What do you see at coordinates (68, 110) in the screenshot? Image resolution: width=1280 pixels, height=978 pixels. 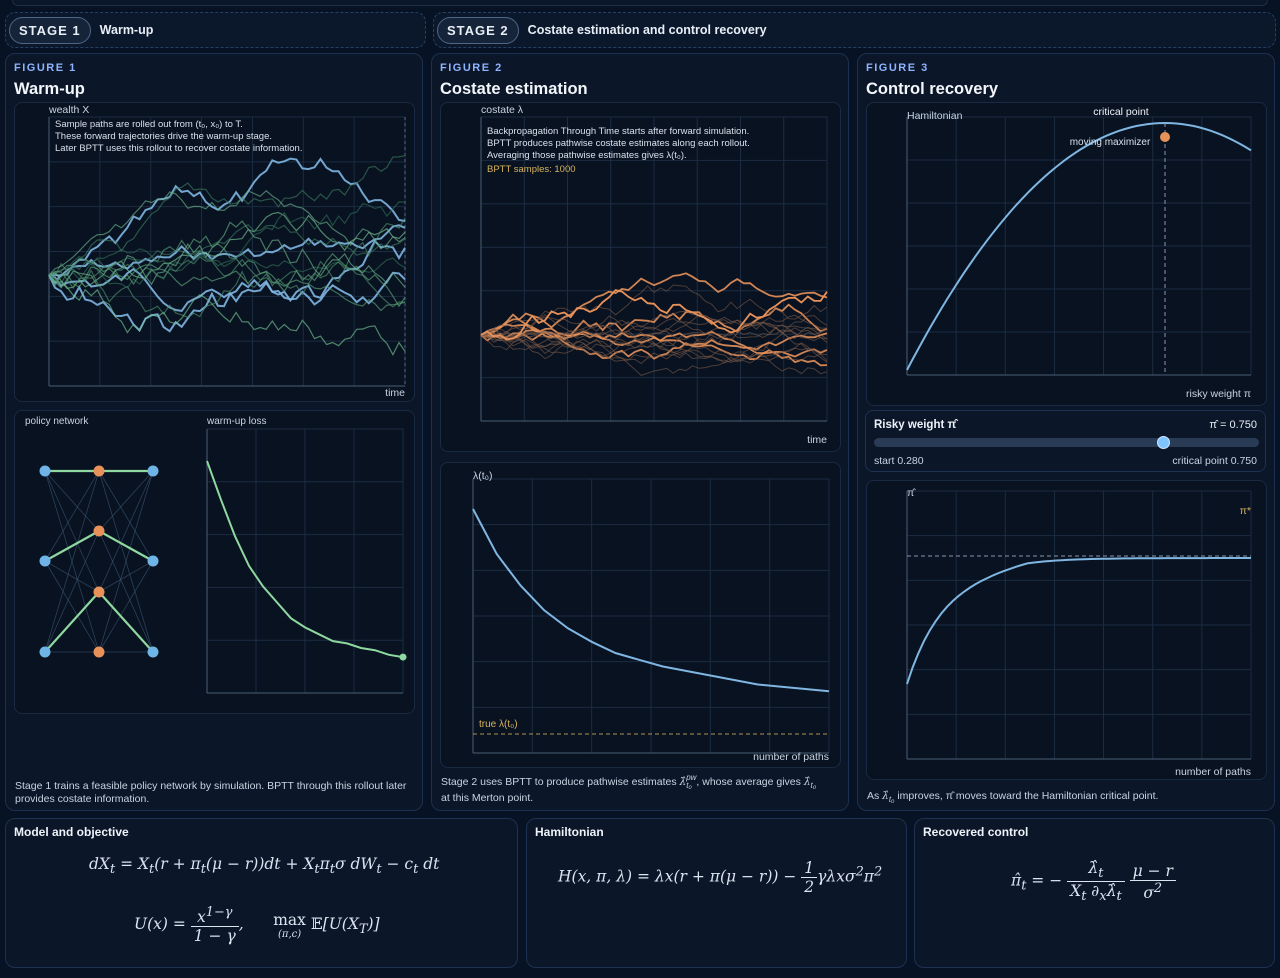 I see `wealth-ylabel: wealth X` at bounding box center [68, 110].